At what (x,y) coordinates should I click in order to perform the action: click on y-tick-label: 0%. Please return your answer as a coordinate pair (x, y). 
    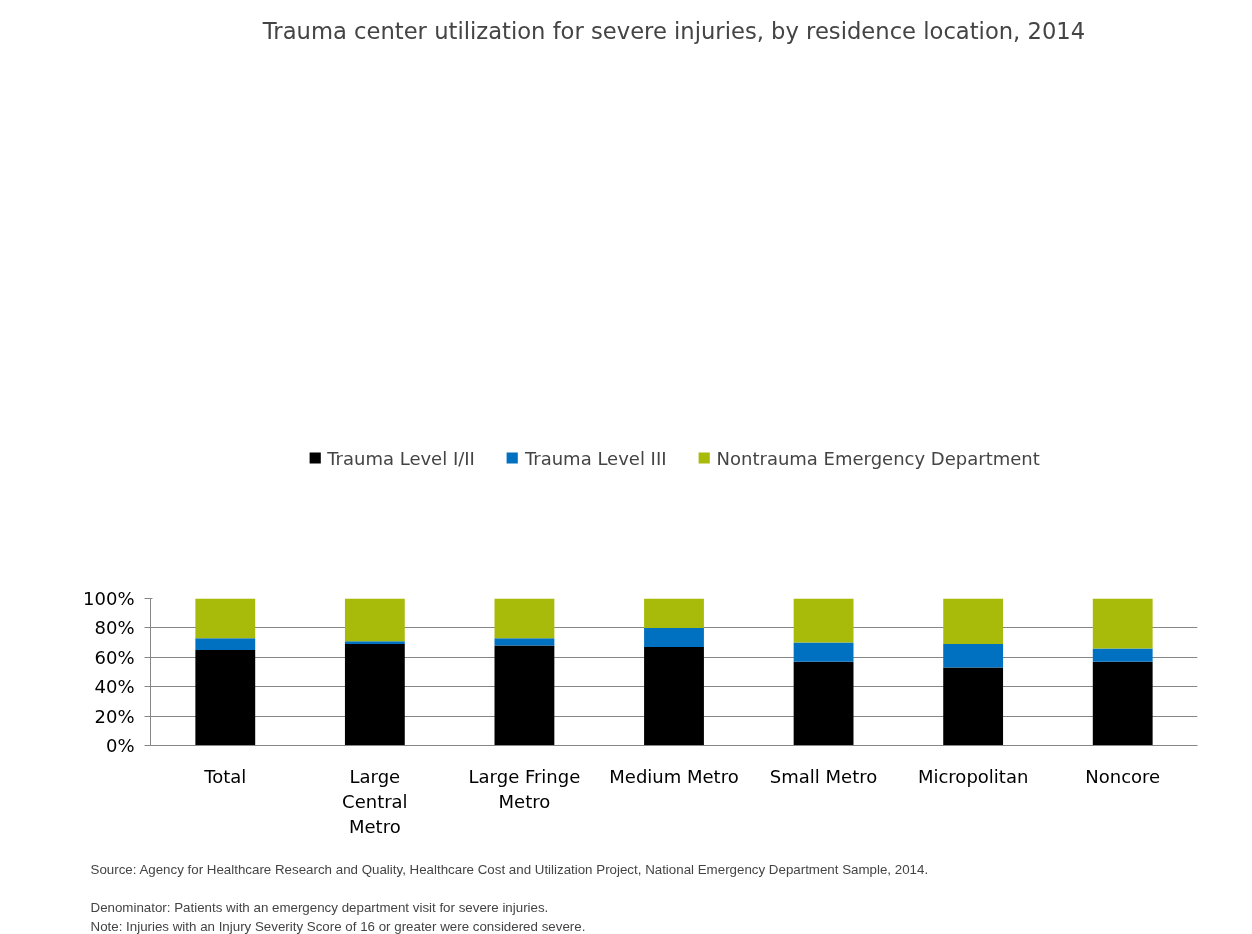
    Looking at the image, I should click on (120, 745).